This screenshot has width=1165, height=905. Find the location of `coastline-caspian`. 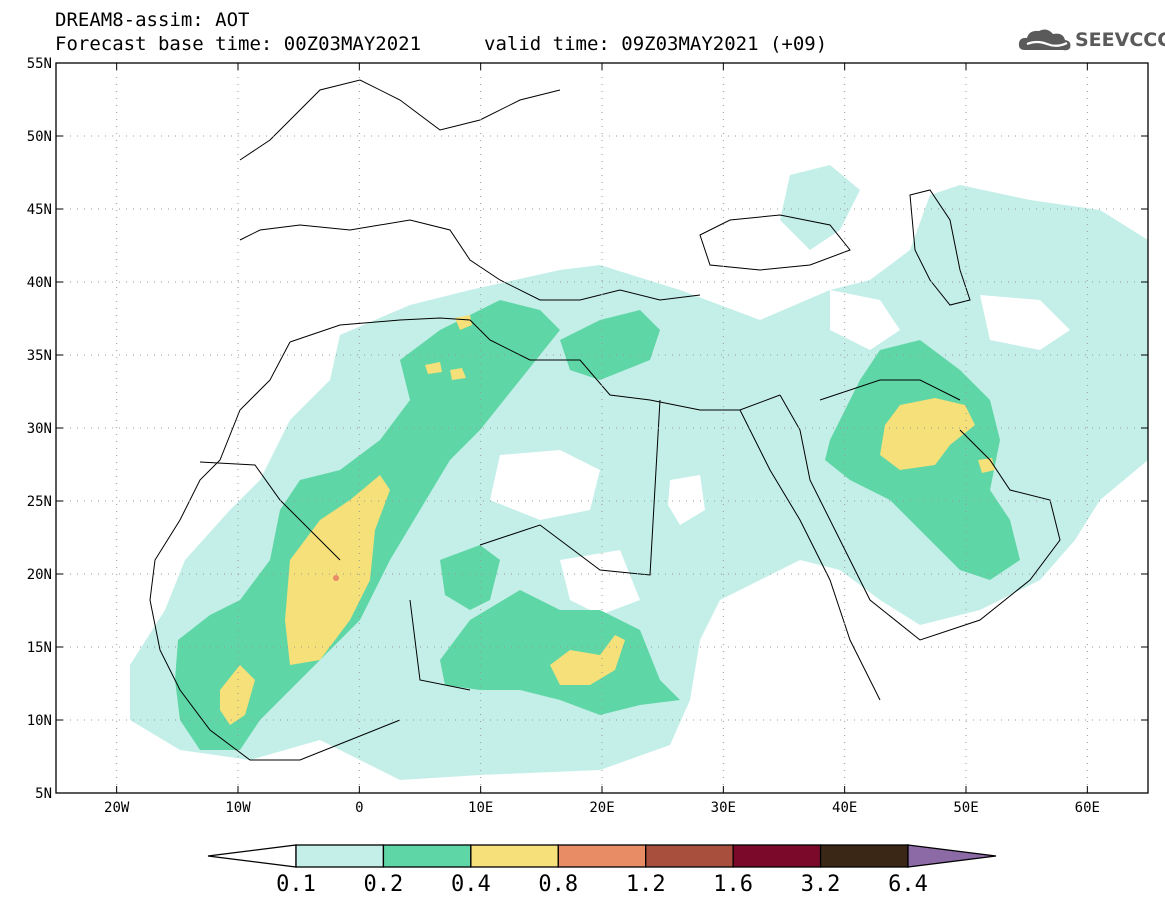

coastline-caspian is located at coordinates (940, 247).